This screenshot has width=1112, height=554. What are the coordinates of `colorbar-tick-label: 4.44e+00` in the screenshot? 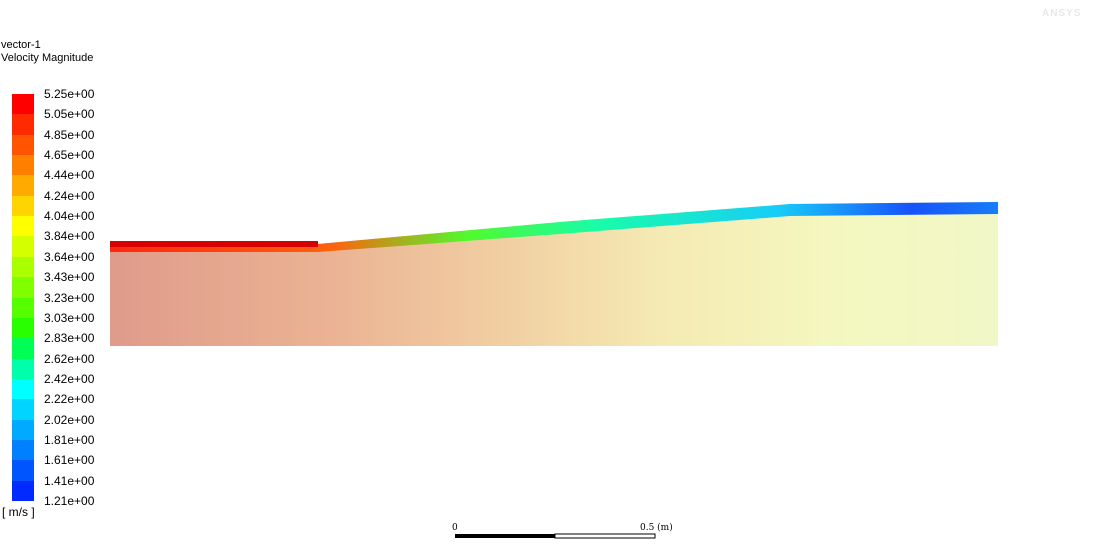 It's located at (69, 175).